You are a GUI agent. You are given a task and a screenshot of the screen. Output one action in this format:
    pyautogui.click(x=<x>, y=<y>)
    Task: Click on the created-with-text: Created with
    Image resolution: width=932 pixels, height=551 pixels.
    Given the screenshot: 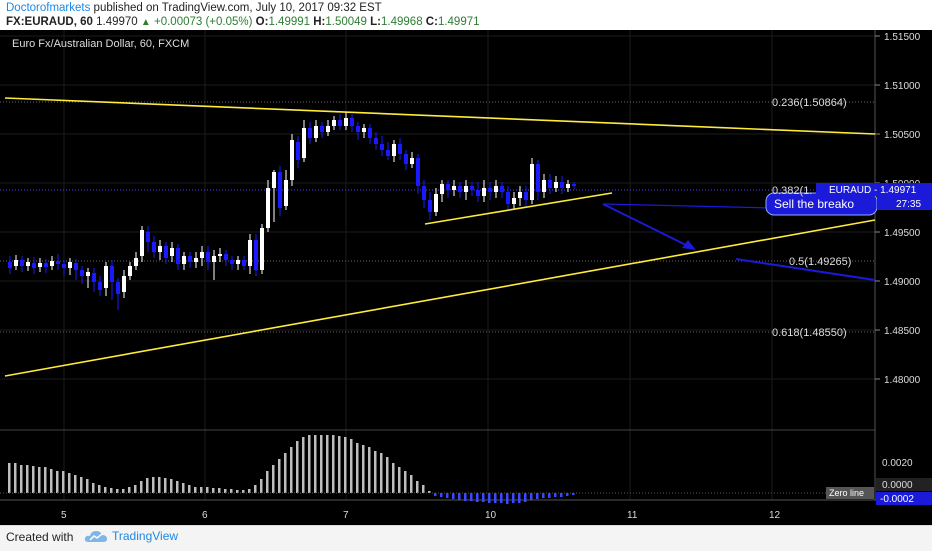 What is the action you would take?
    pyautogui.click(x=40, y=537)
    